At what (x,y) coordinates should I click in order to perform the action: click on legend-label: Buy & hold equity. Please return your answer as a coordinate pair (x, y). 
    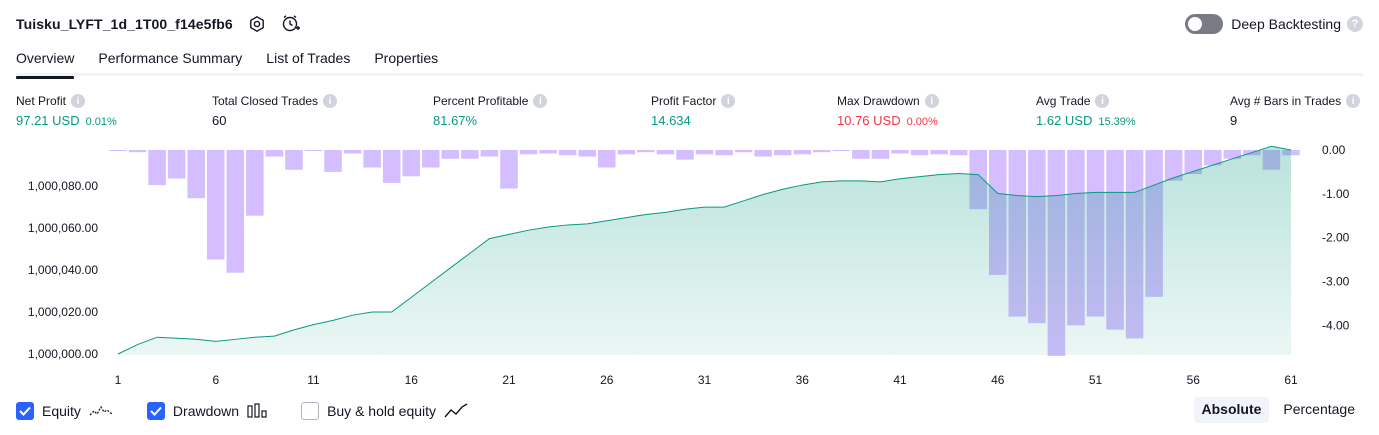
    Looking at the image, I should click on (382, 411).